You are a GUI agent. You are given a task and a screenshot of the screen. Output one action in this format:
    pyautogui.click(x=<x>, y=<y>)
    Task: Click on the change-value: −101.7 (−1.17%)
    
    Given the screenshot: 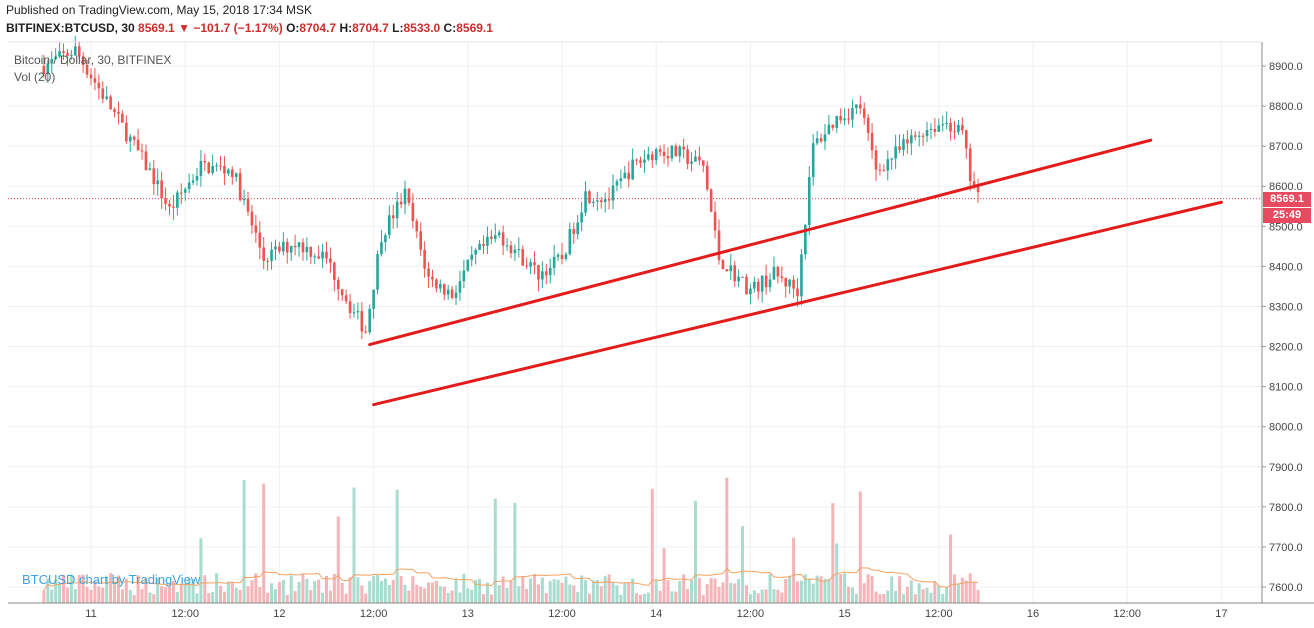 What is the action you would take?
    pyautogui.click(x=238, y=28)
    